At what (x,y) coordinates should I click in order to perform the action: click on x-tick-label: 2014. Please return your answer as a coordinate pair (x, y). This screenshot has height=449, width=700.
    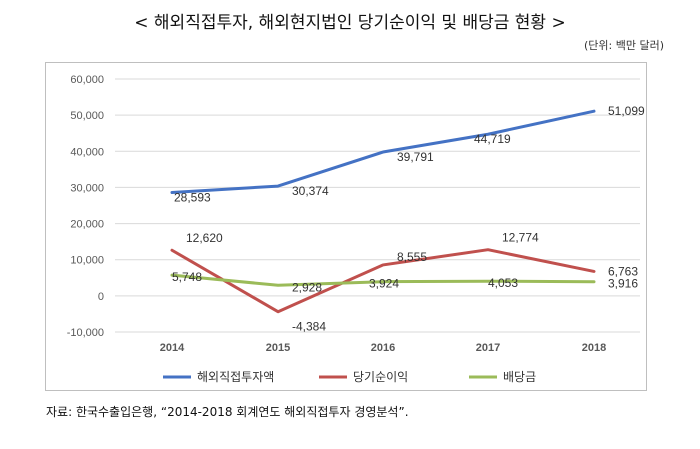
    Looking at the image, I should click on (172, 348).